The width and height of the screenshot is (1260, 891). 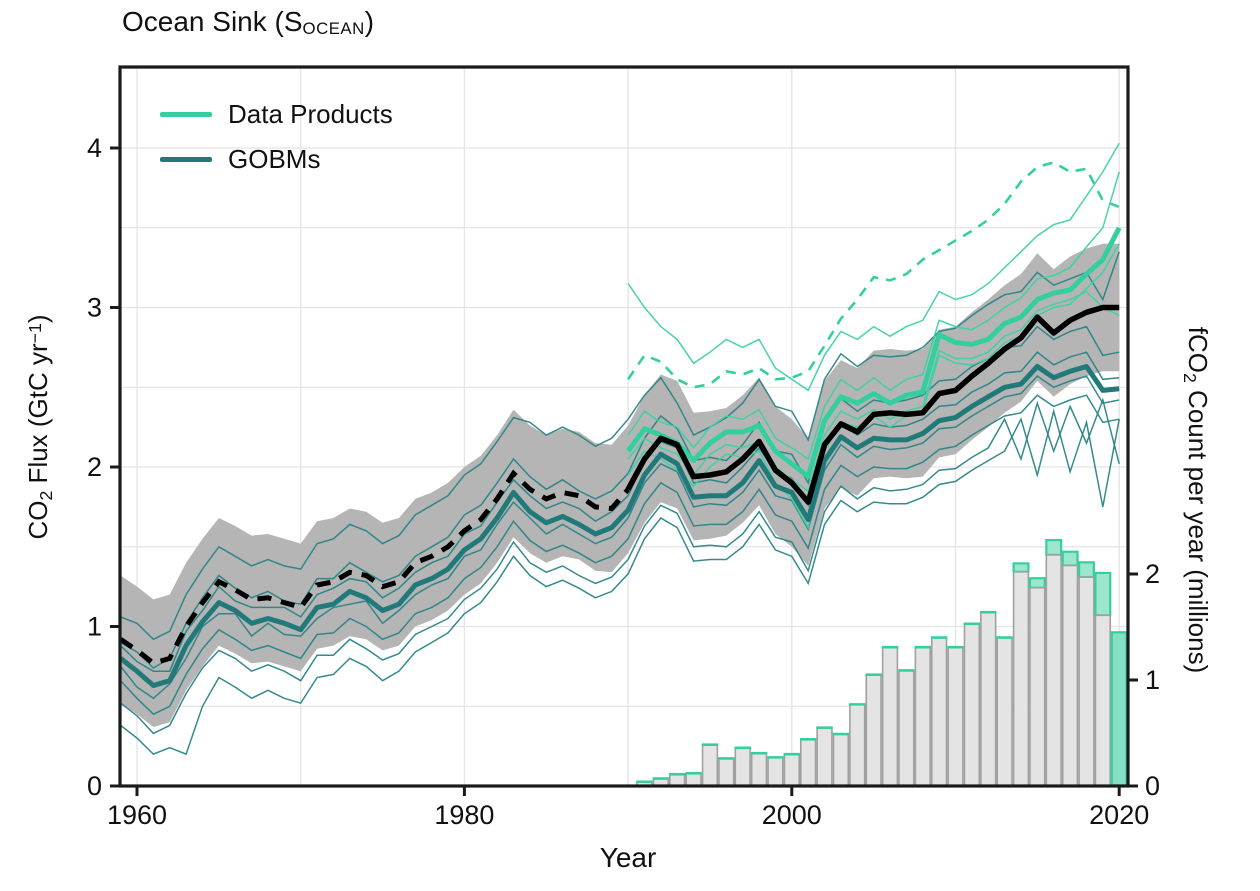 I want to click on legend-item-gobms: GOBMs, so click(x=276, y=159).